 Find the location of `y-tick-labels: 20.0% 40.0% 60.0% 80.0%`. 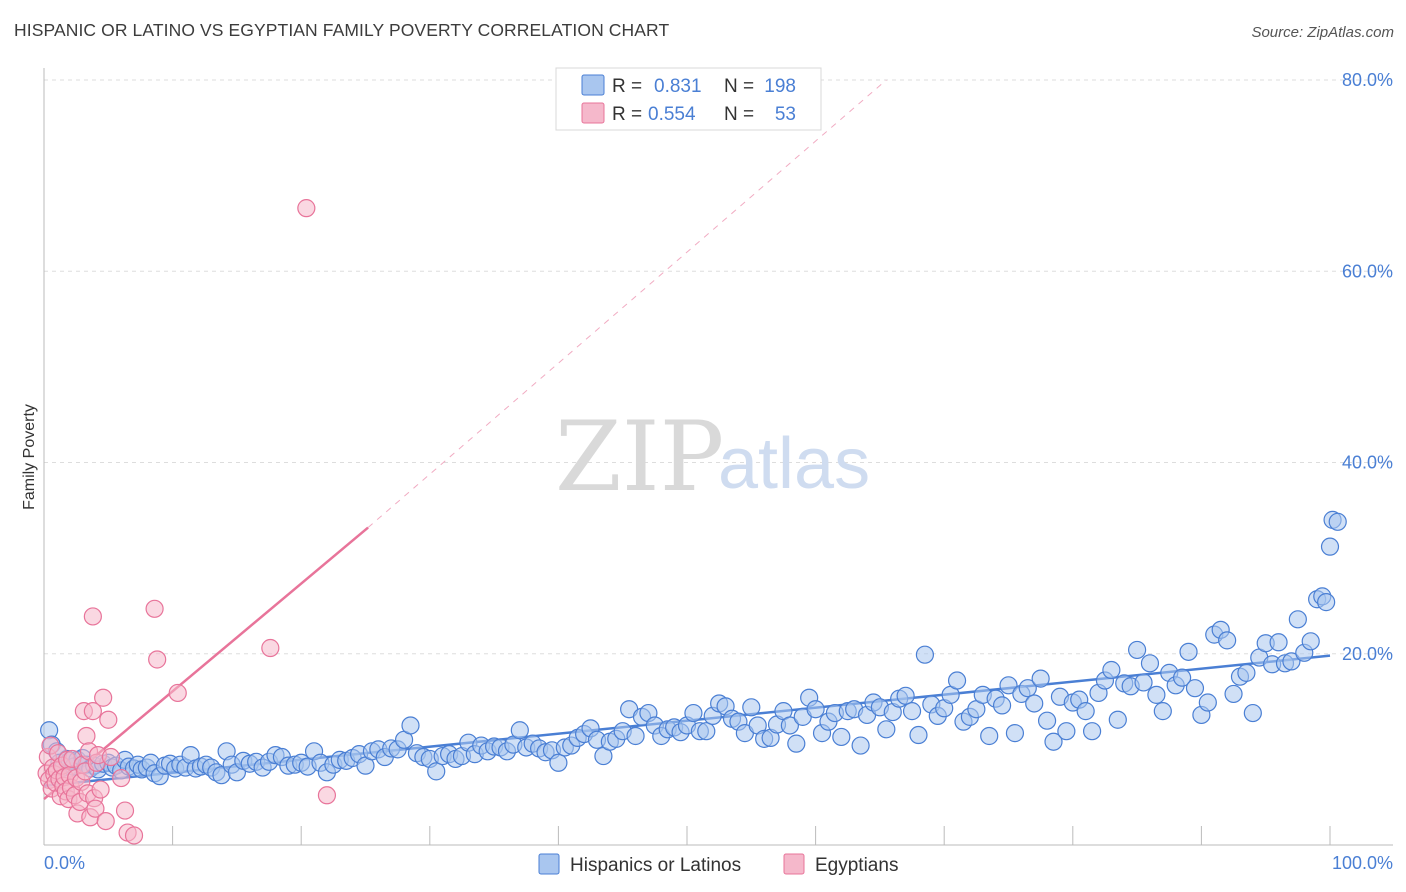

y-tick-labels: 20.0% 40.0% 60.0% 80.0% is located at coordinates (1367, 367).